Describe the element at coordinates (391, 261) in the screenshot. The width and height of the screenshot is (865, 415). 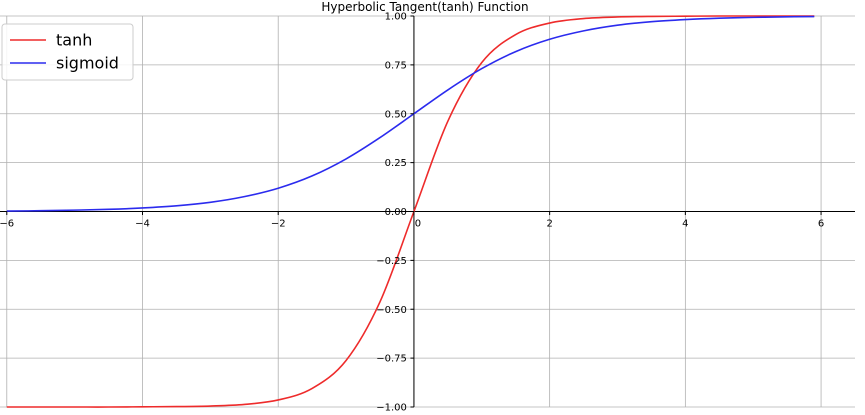
I see `y-tick-label: −0.25` at that location.